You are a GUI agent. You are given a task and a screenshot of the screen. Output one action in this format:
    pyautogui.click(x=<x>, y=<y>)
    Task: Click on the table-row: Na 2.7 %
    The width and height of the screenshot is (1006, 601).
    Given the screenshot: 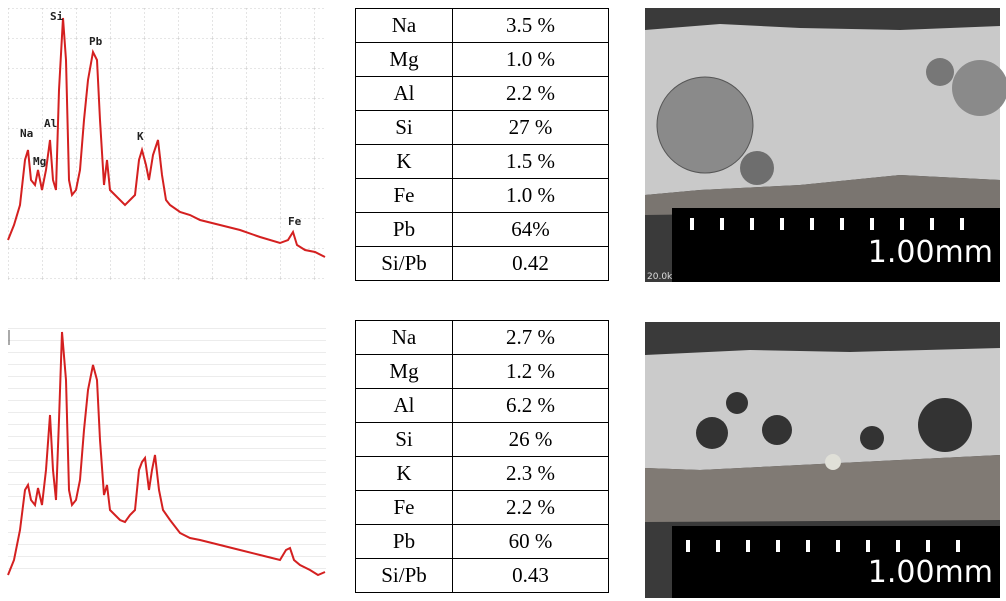 What is the action you would take?
    pyautogui.click(x=482, y=337)
    